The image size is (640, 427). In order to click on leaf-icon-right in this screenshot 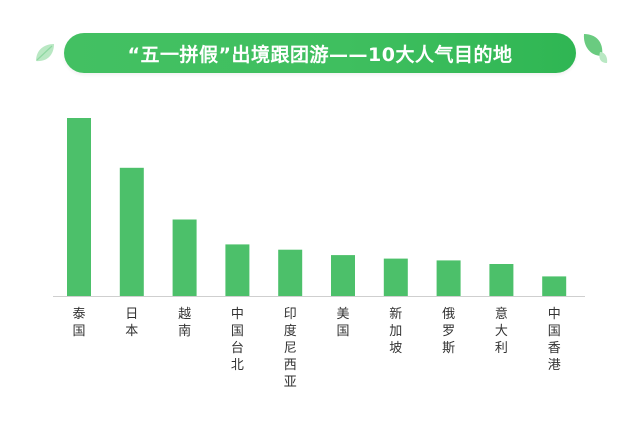, I will do `click(595, 48)`.